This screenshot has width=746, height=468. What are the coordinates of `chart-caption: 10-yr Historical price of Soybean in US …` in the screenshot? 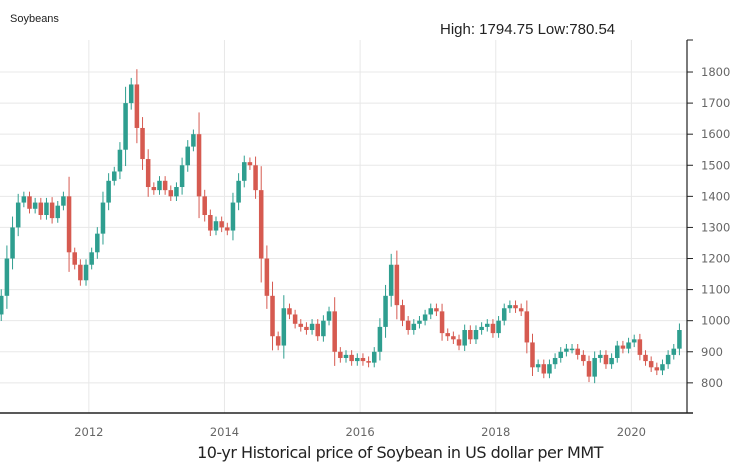 It's located at (400, 452).